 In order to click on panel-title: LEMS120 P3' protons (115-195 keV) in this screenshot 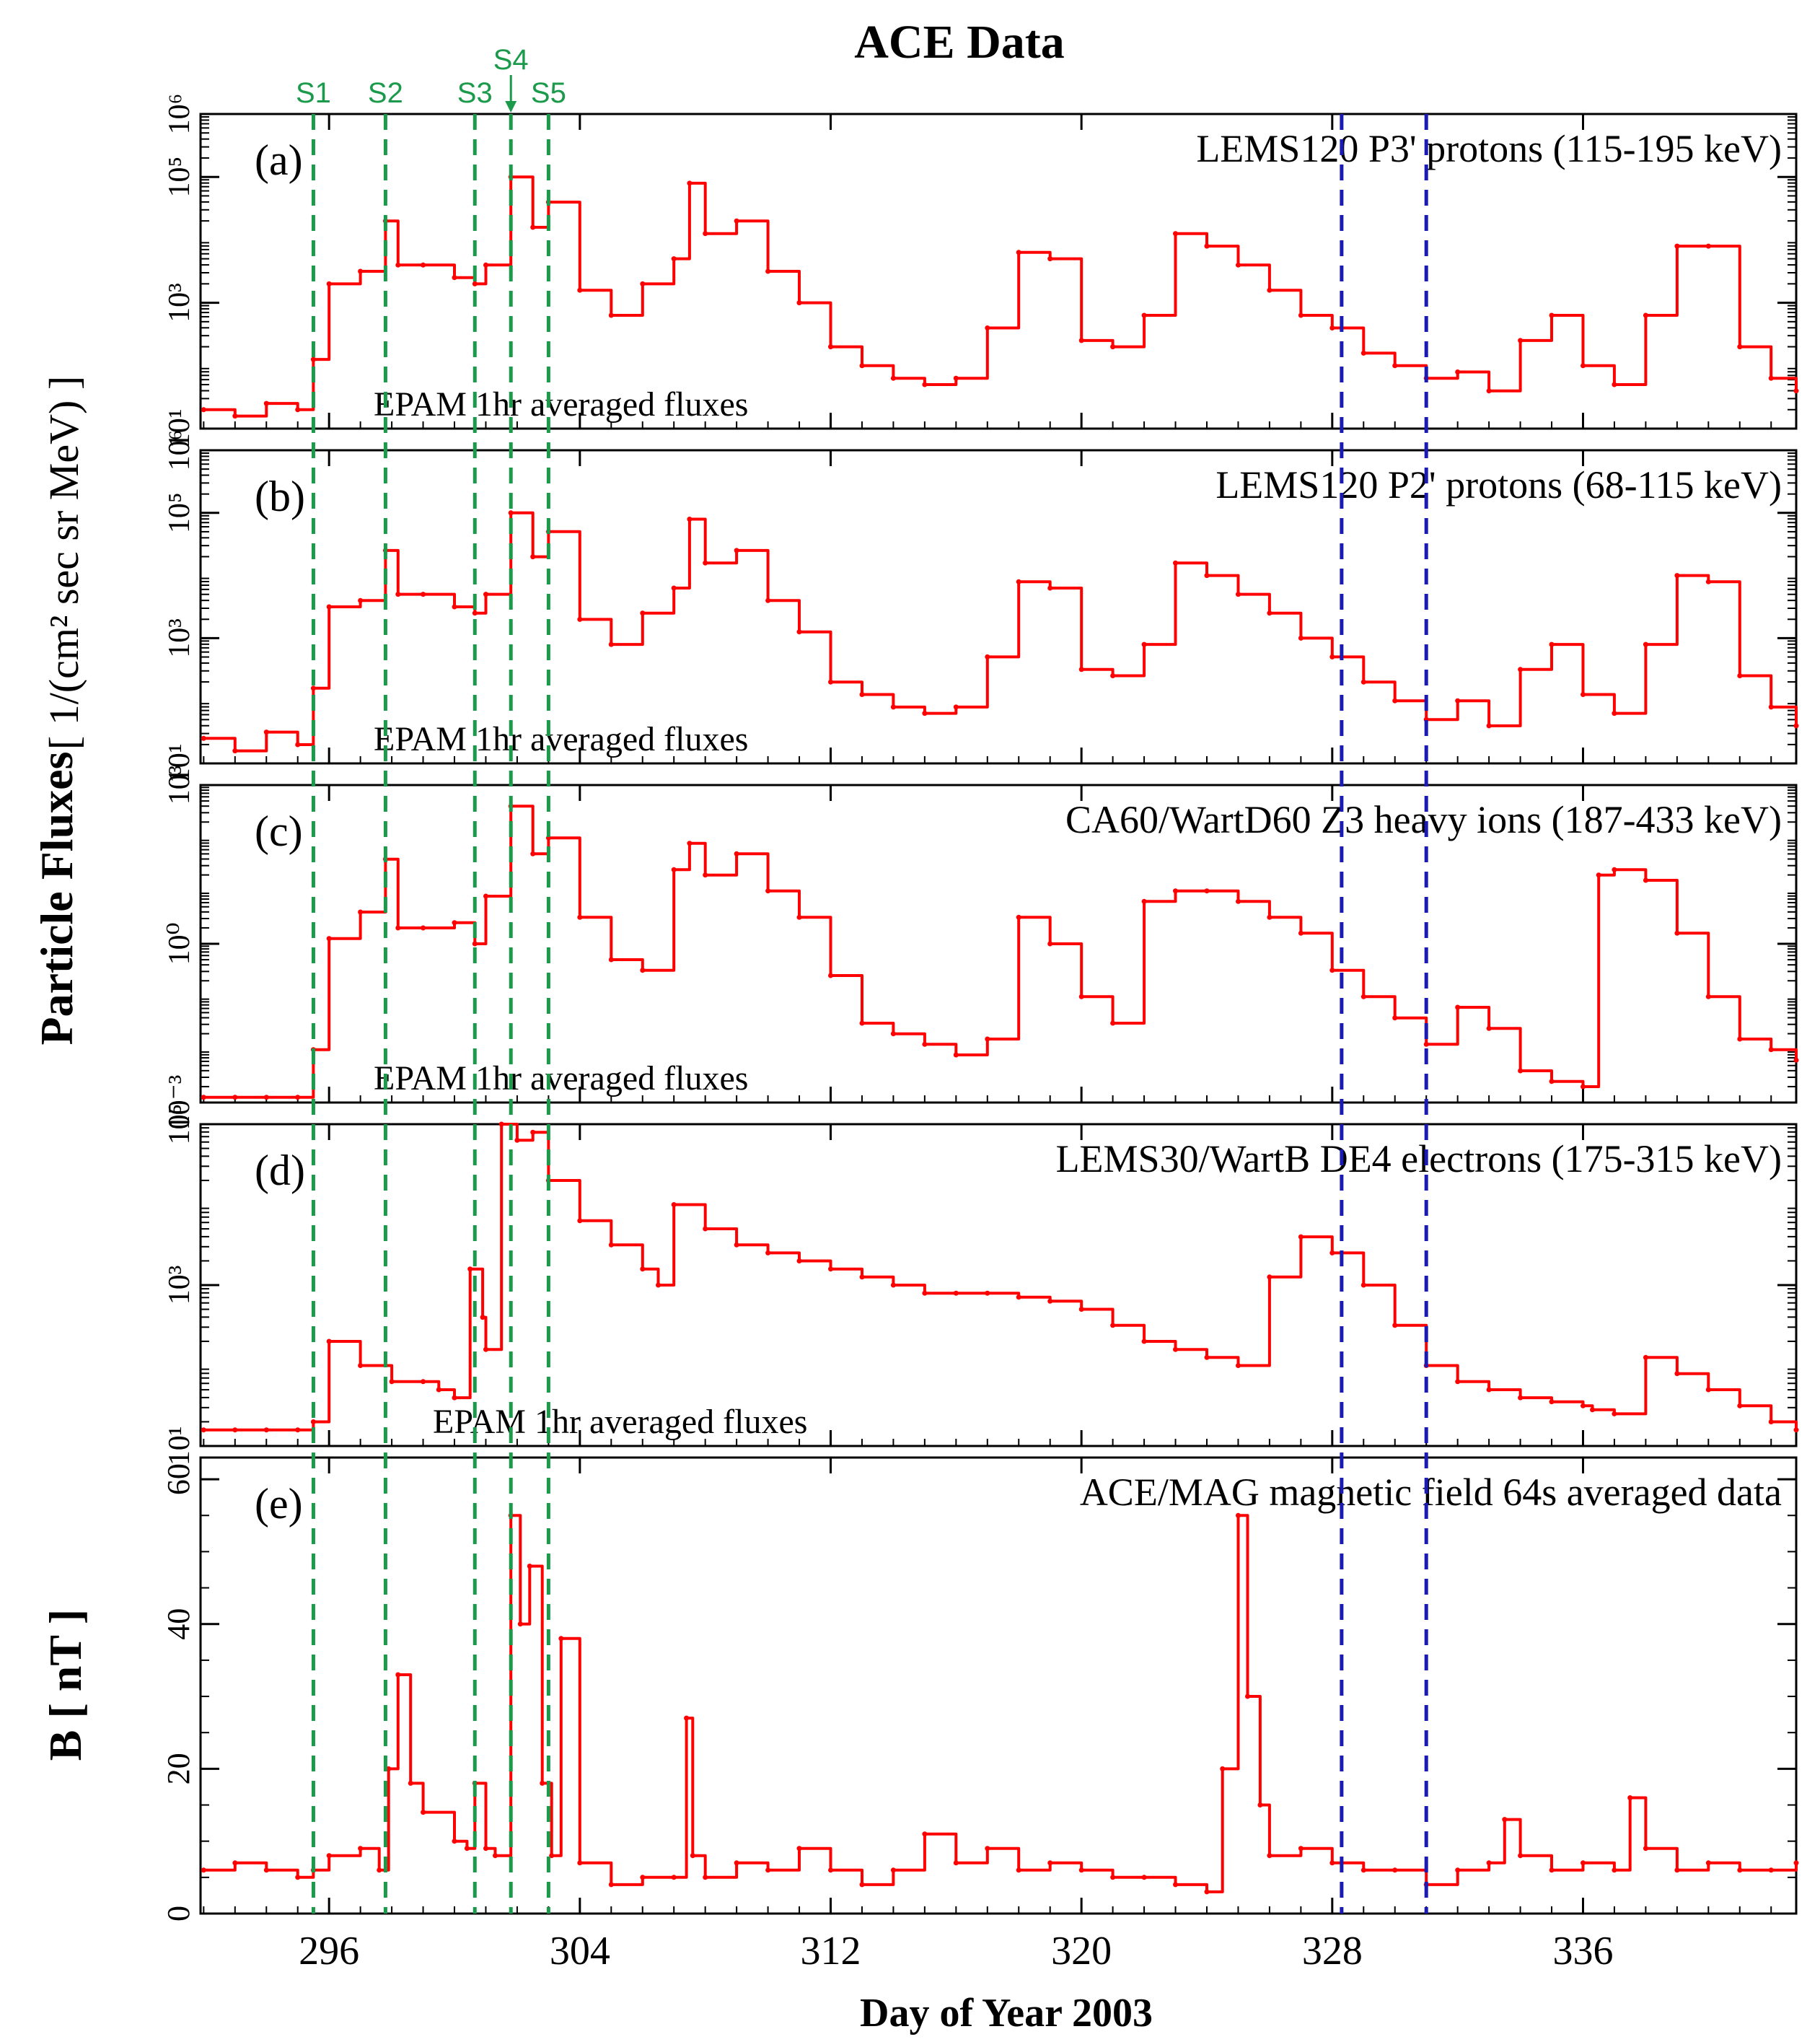, I will do `click(1489, 148)`.